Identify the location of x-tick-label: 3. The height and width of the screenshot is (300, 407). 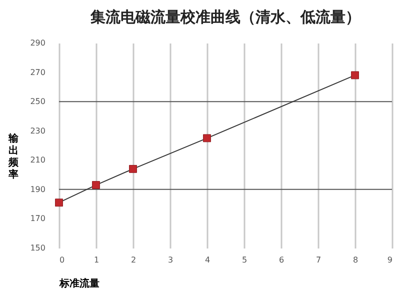
(171, 260).